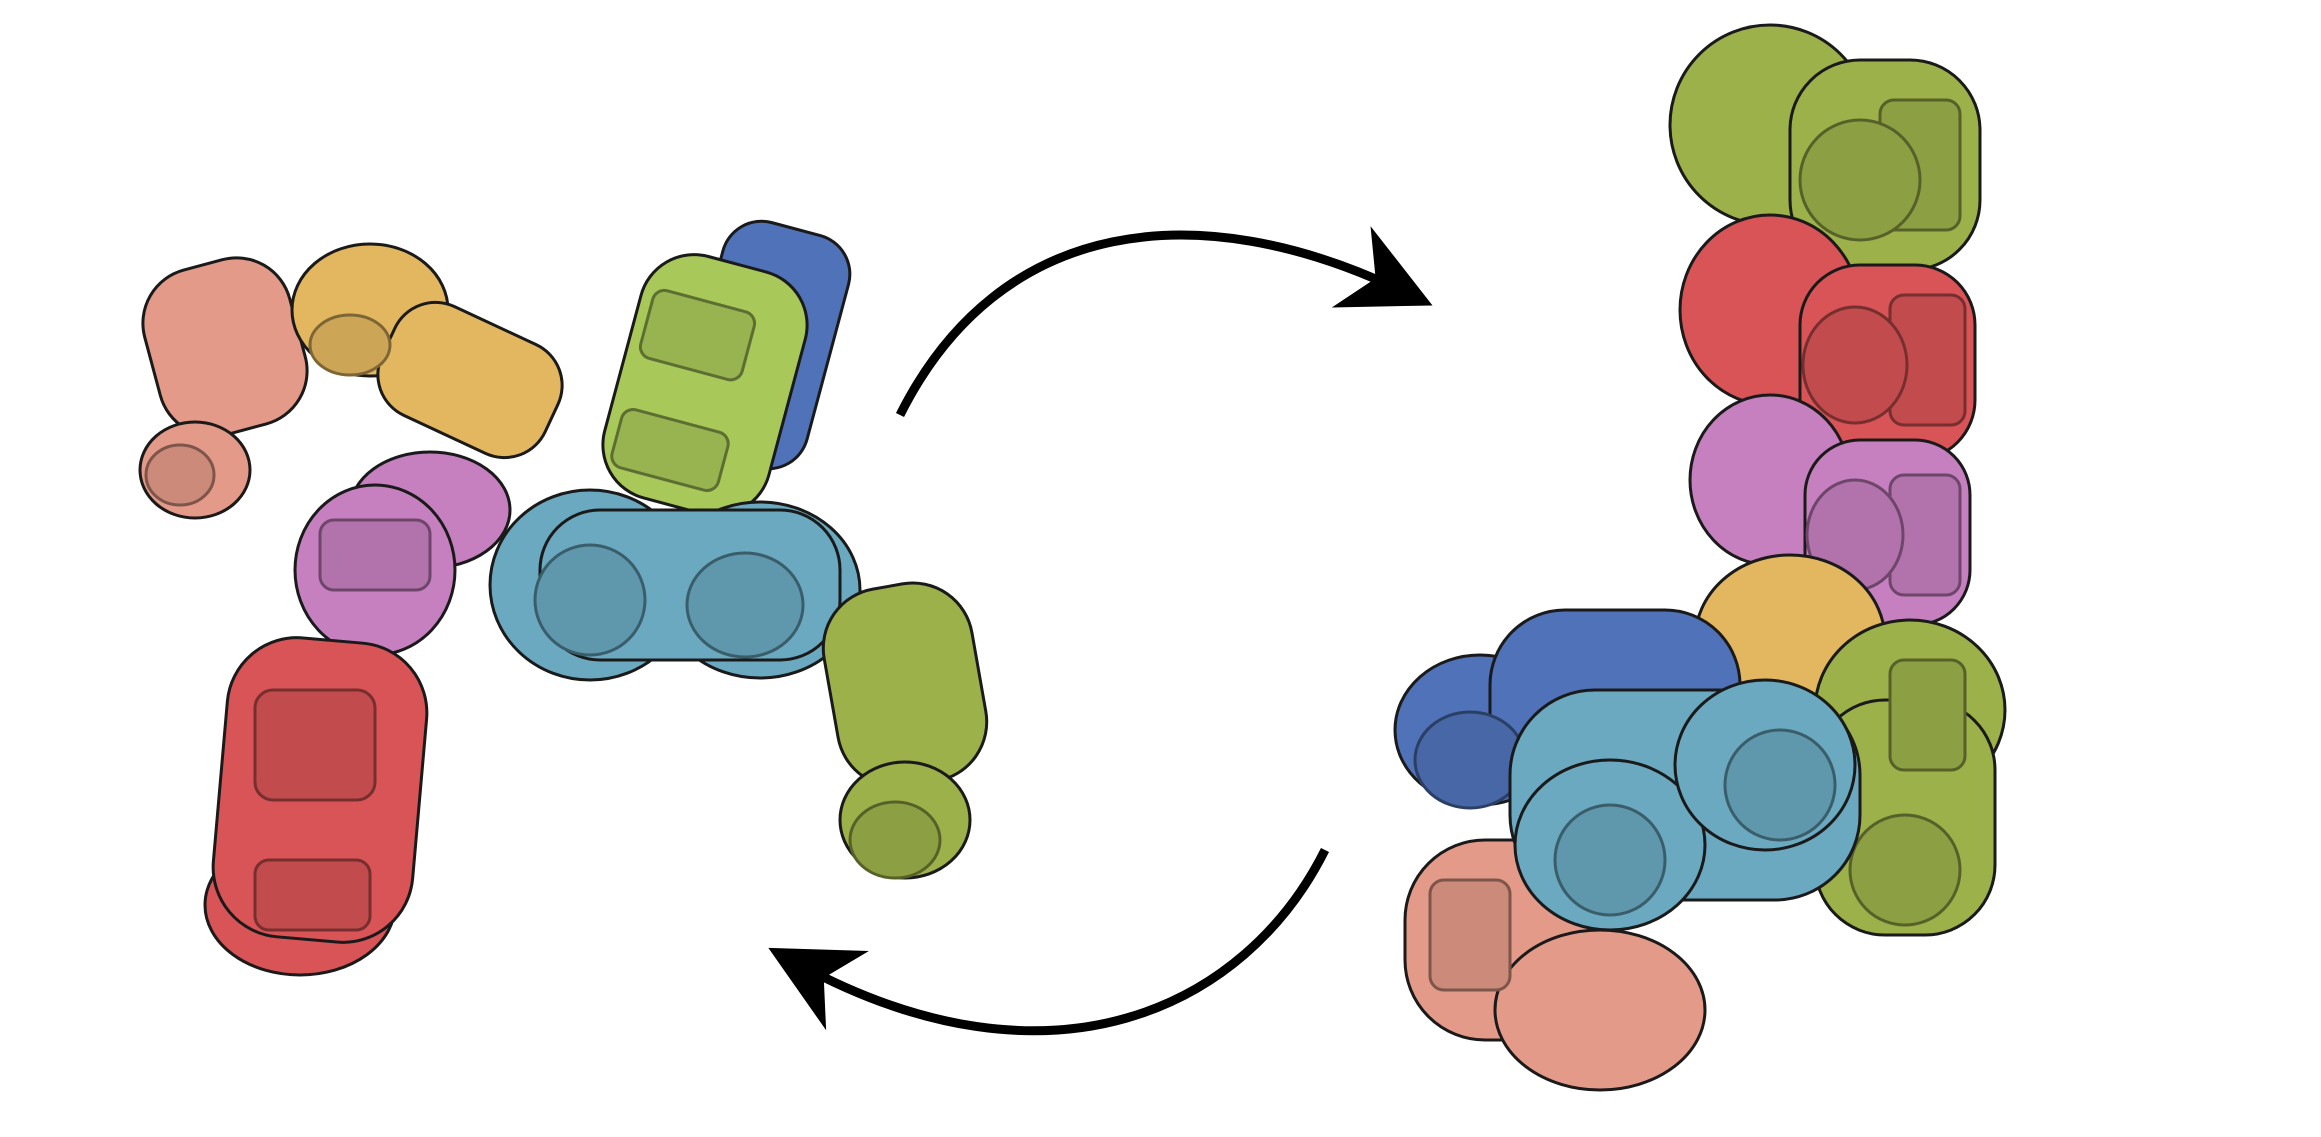  I want to click on module-red-left, so click(316, 806).